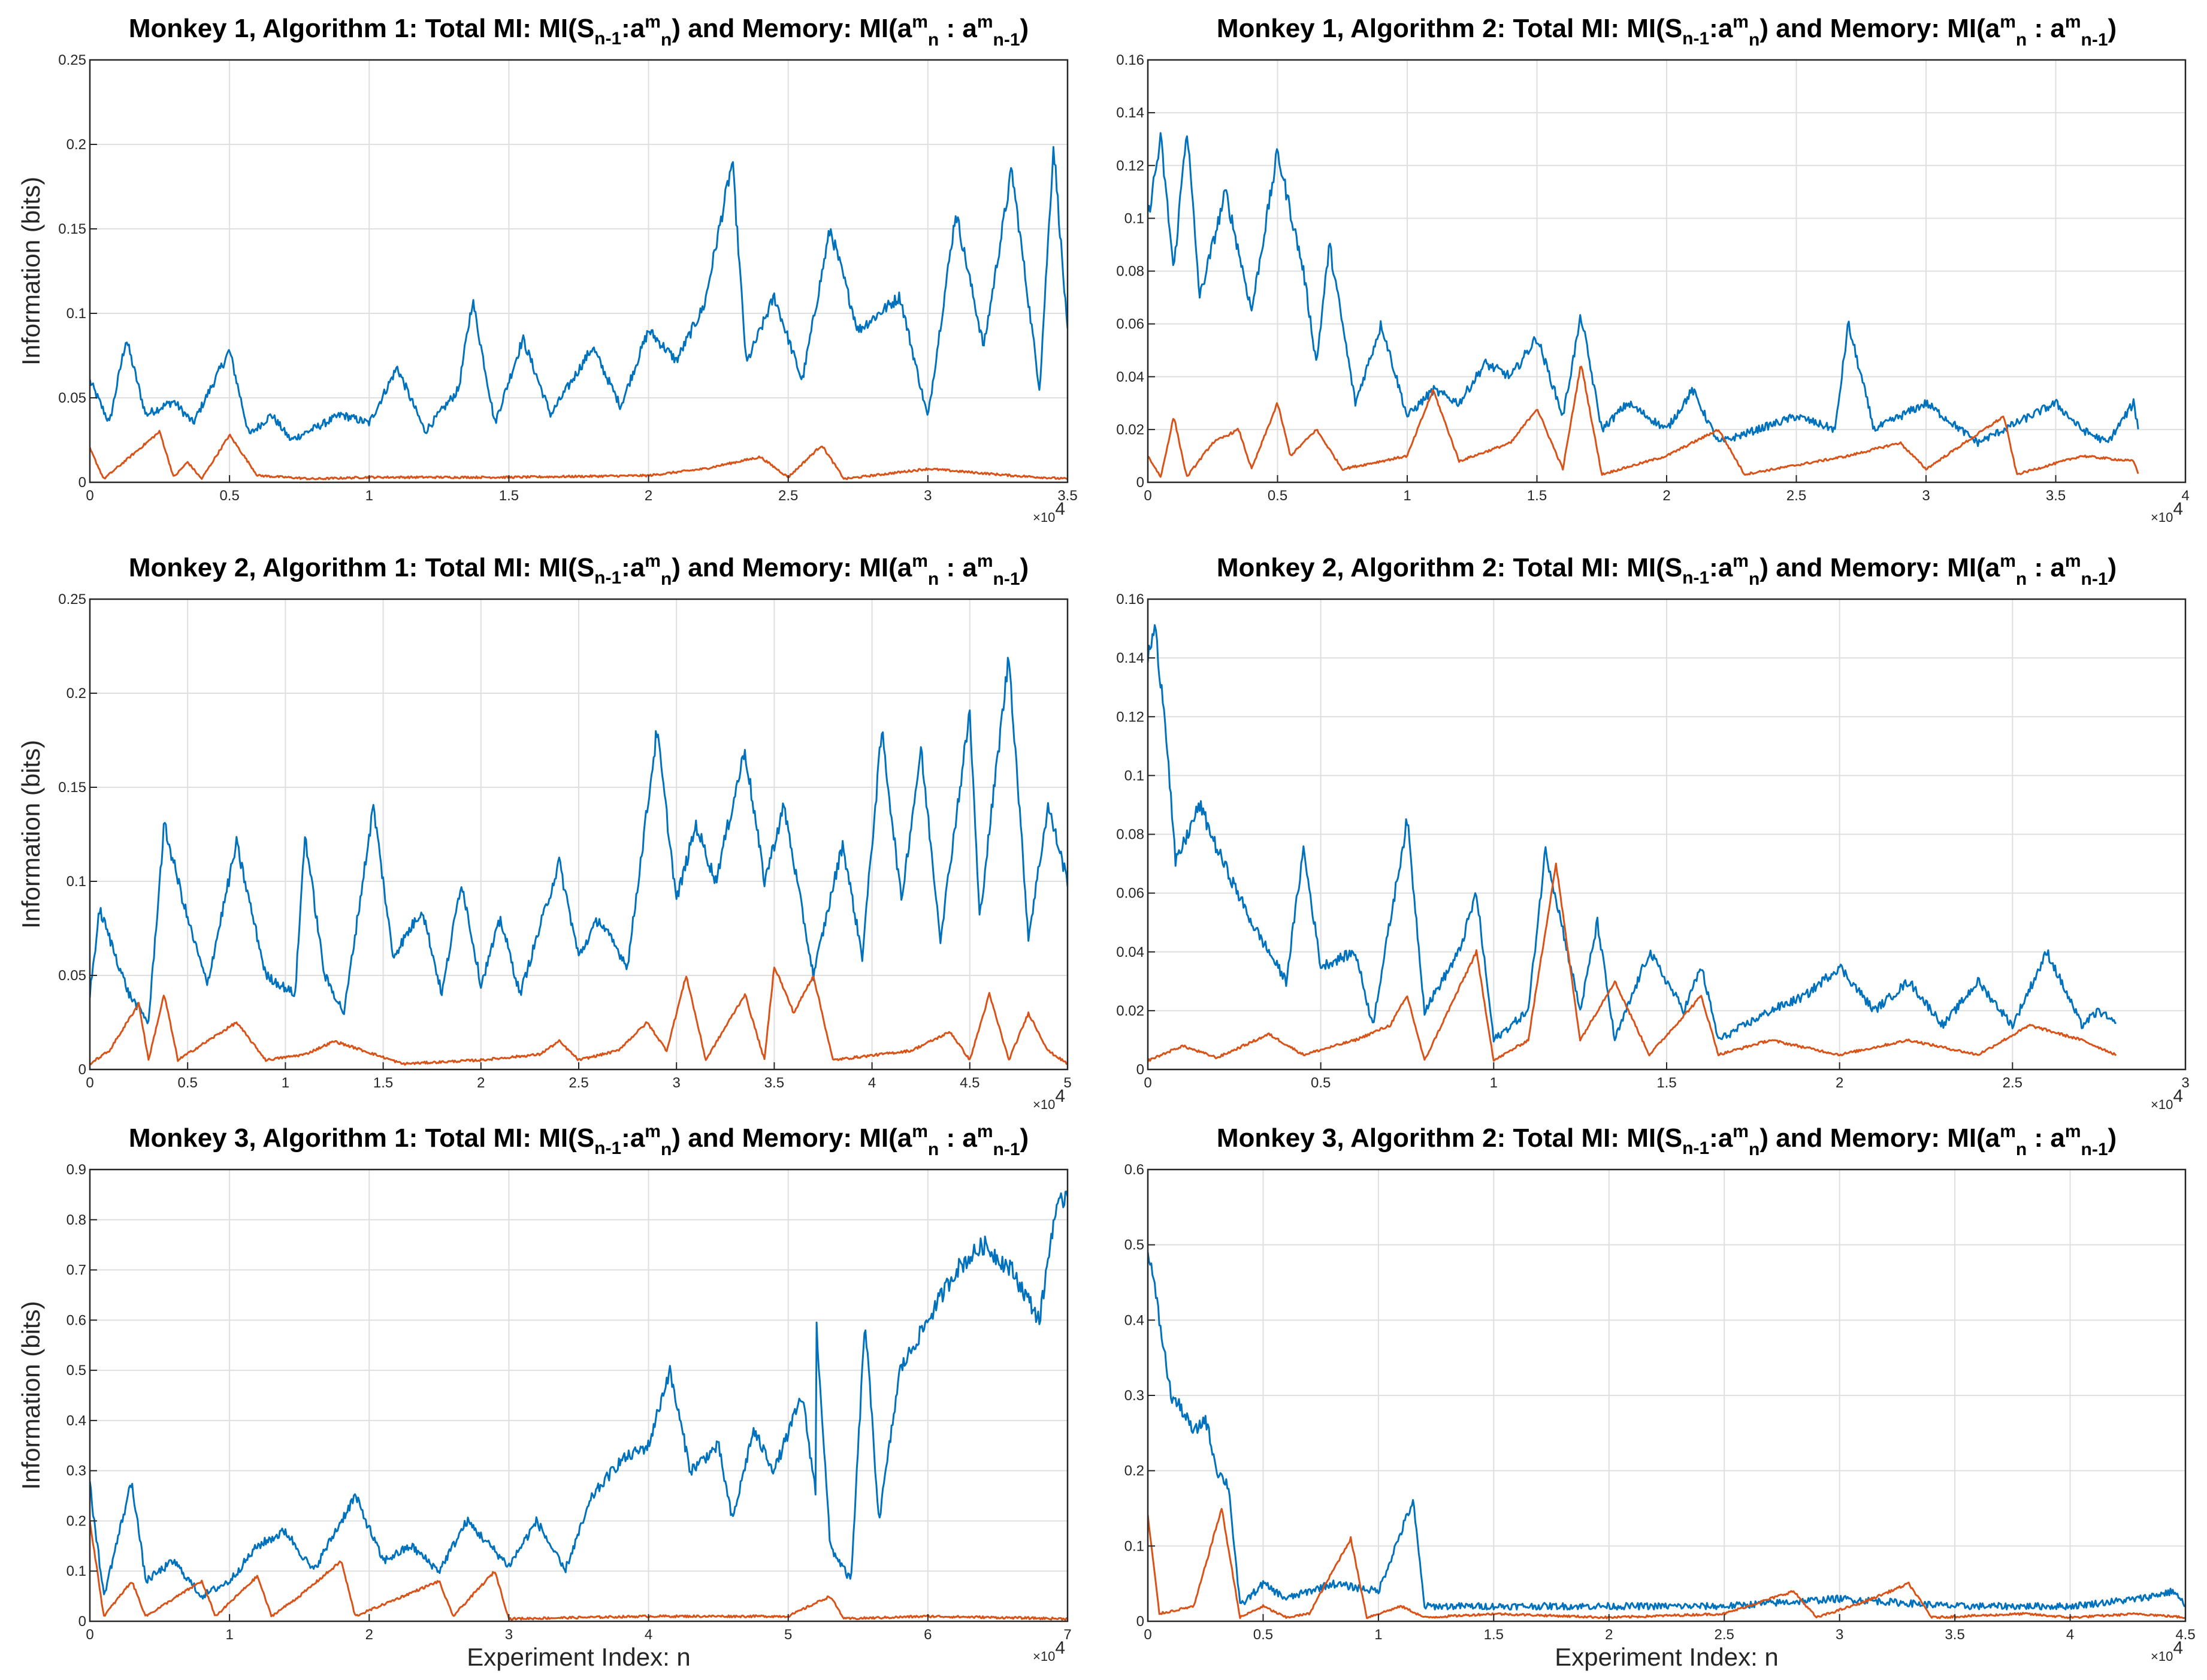 The width and height of the screenshot is (2207, 1680). What do you see at coordinates (1130, 952) in the screenshot?
I see `y-tick-label: 0.04` at bounding box center [1130, 952].